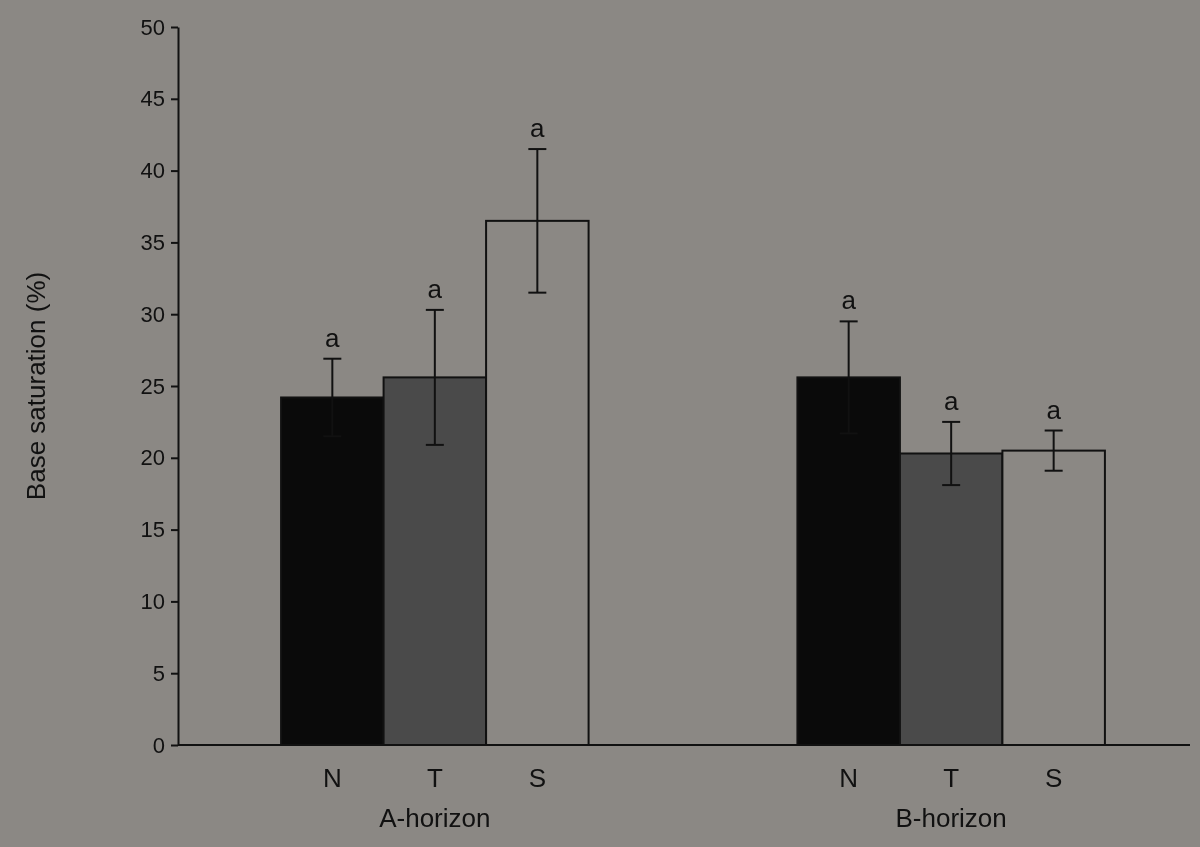 This screenshot has height=847, width=1200. What do you see at coordinates (152, 386) in the screenshot?
I see `y-tick-label: 25` at bounding box center [152, 386].